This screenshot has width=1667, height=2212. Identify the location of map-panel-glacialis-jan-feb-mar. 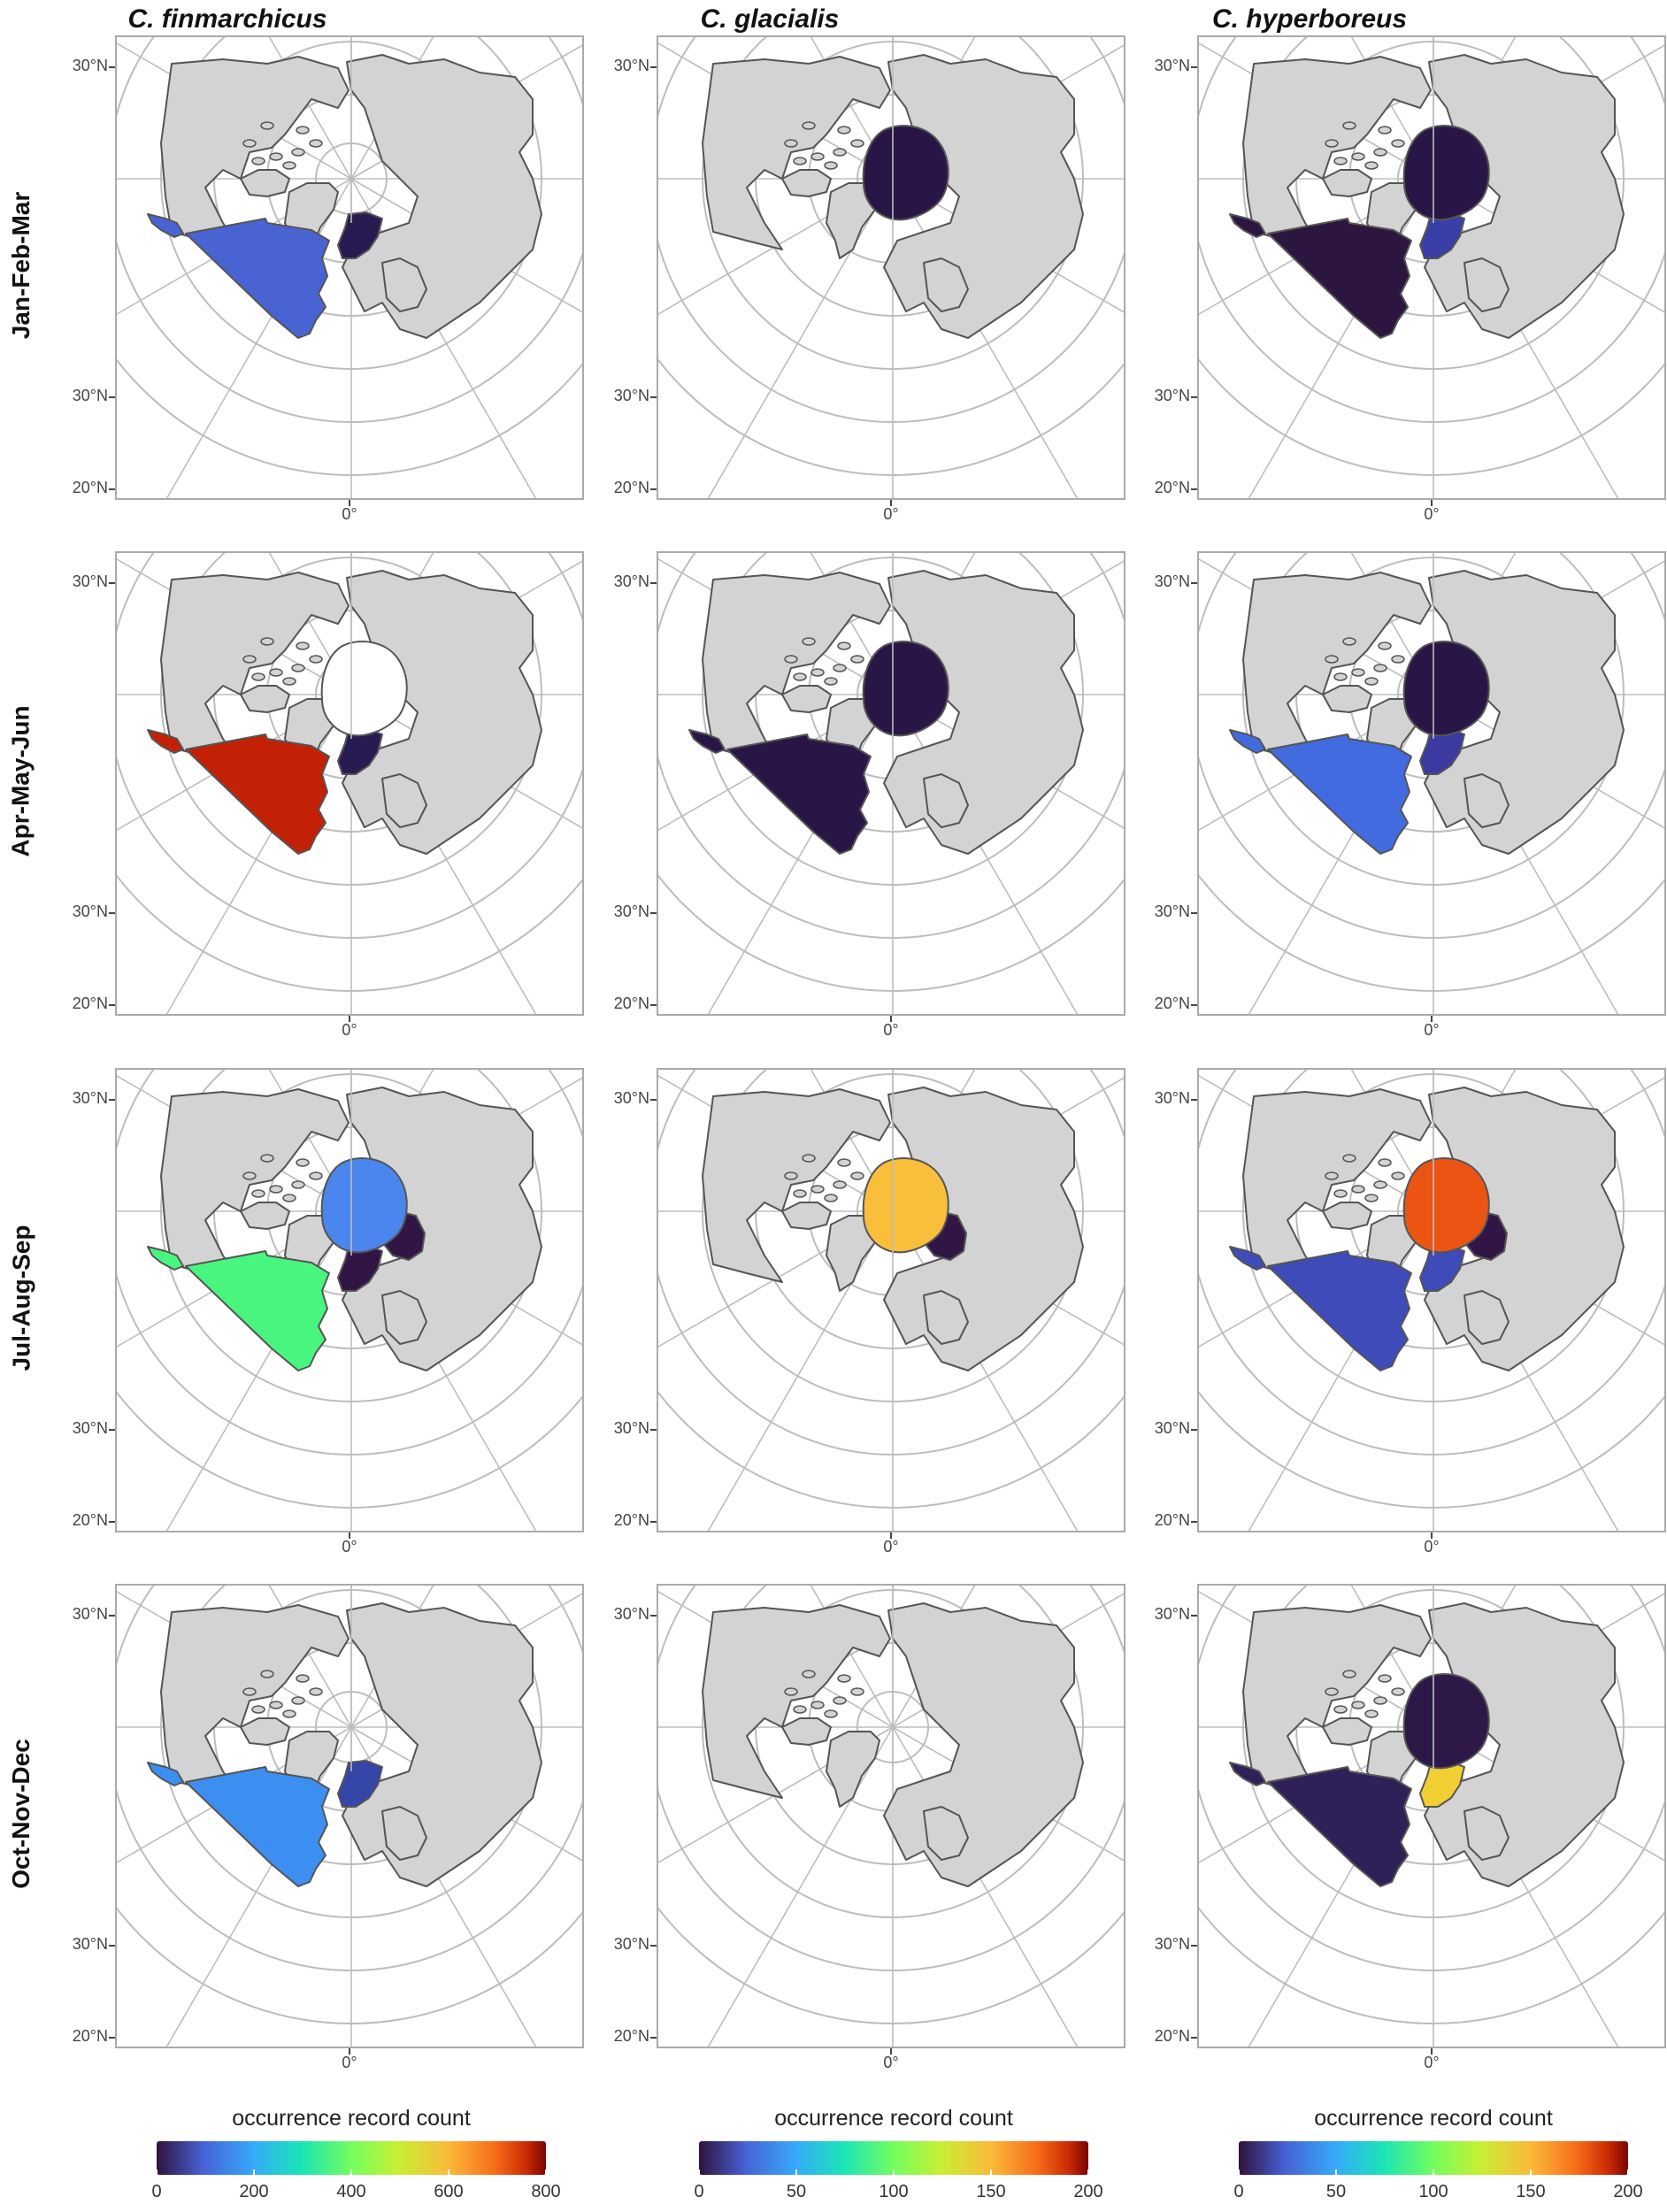
(891, 268).